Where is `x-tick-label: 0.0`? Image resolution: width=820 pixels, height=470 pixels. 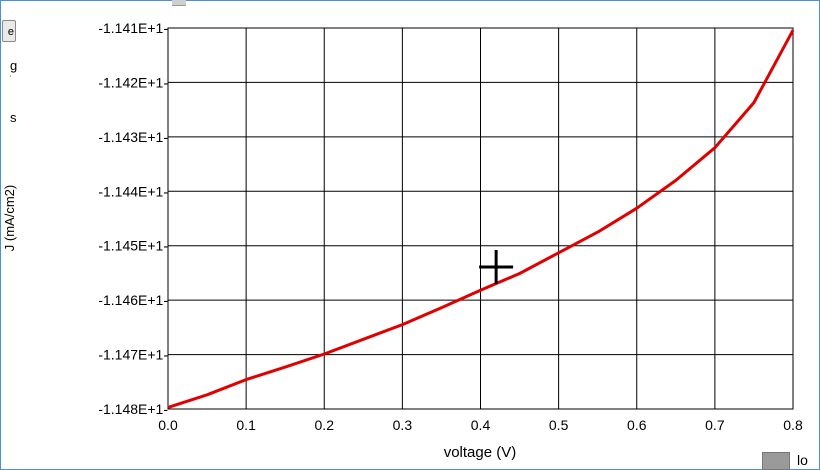
x-tick-label: 0.0 is located at coordinates (168, 425).